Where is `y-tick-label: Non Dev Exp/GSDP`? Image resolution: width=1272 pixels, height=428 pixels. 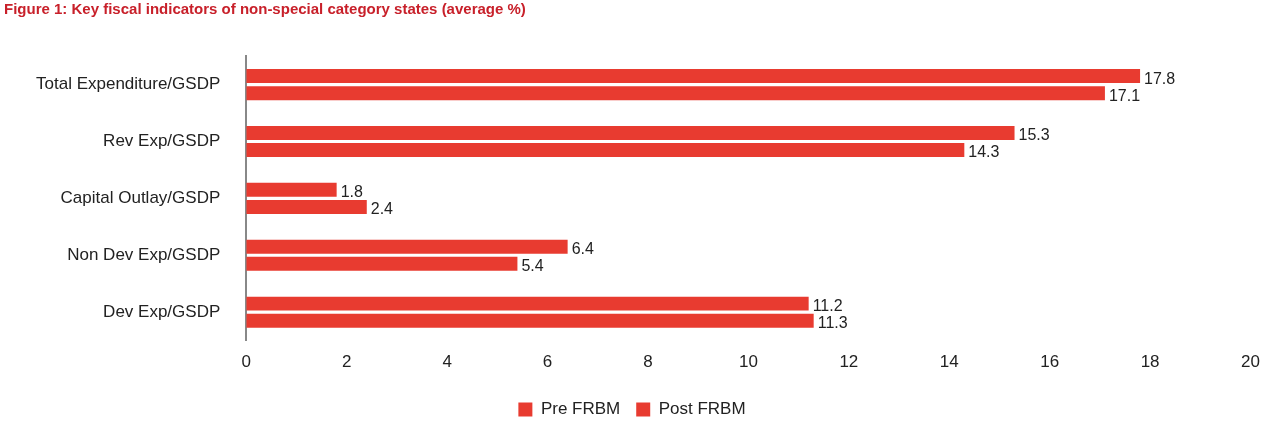 y-tick-label: Non Dev Exp/GSDP is located at coordinates (144, 254).